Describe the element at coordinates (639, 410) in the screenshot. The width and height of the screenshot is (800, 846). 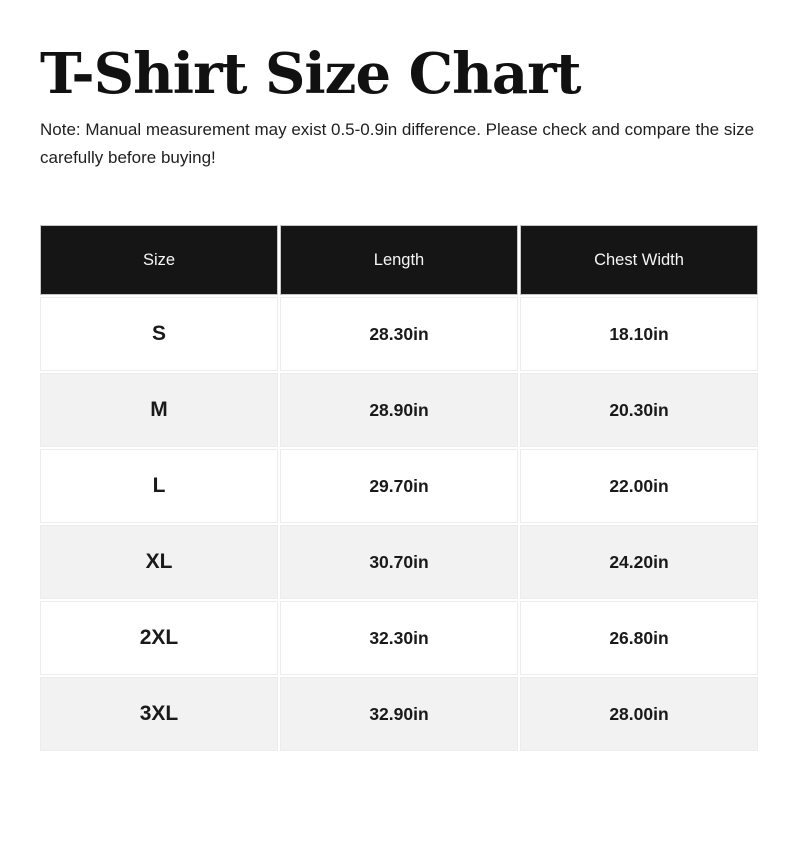
I see `chest-width-value: 20.30in` at that location.